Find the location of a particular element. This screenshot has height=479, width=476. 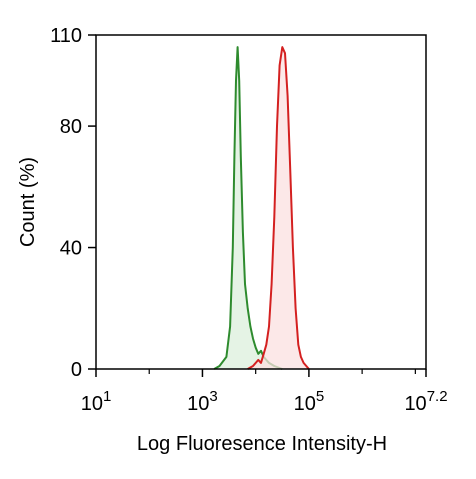

series-layer is located at coordinates (261, 208).